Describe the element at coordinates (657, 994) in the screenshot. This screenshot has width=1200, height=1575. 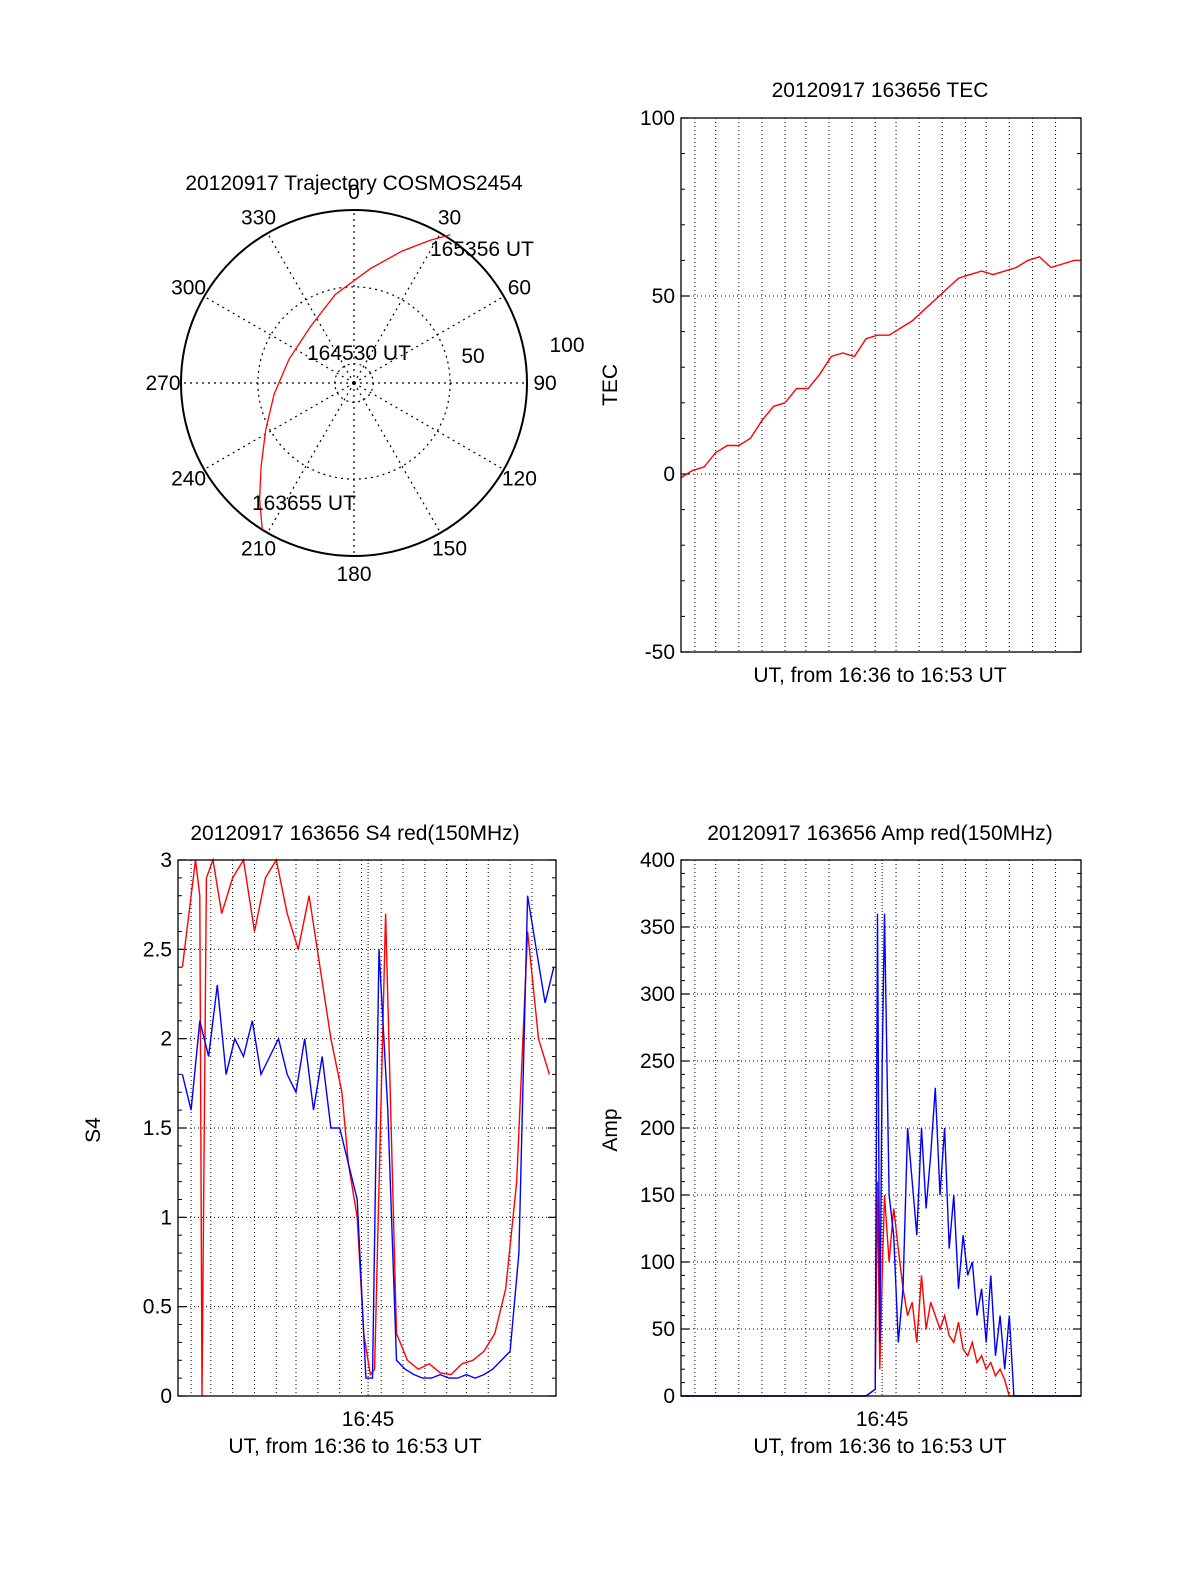
I see `y-tick-label: 300` at that location.